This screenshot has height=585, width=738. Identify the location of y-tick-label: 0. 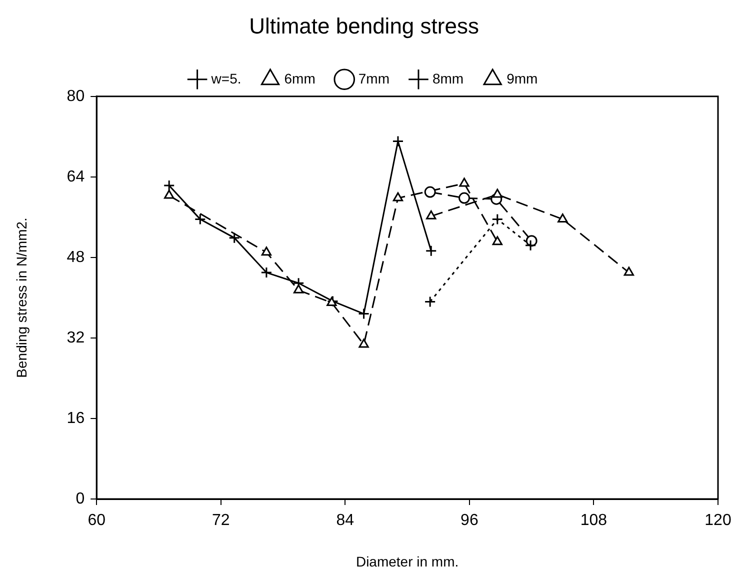
(80, 499).